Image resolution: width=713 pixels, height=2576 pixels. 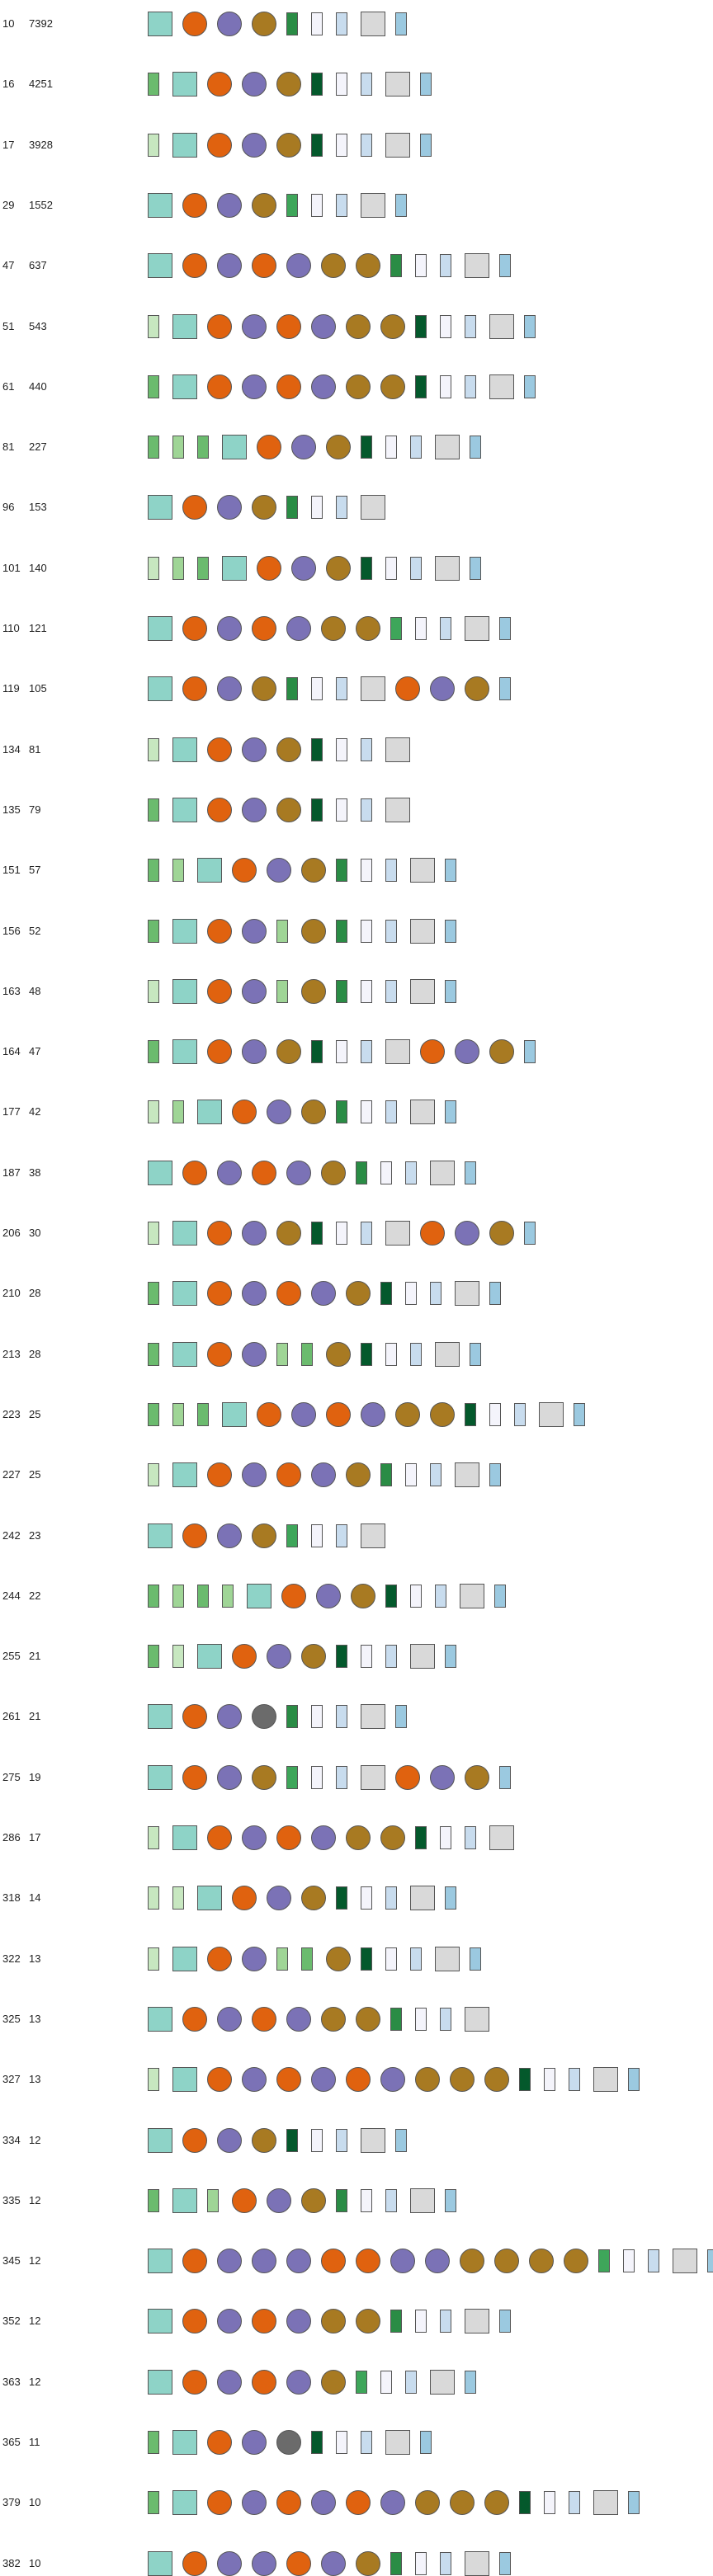 What do you see at coordinates (11, 749) in the screenshot?
I see `row-id-label: 134` at bounding box center [11, 749].